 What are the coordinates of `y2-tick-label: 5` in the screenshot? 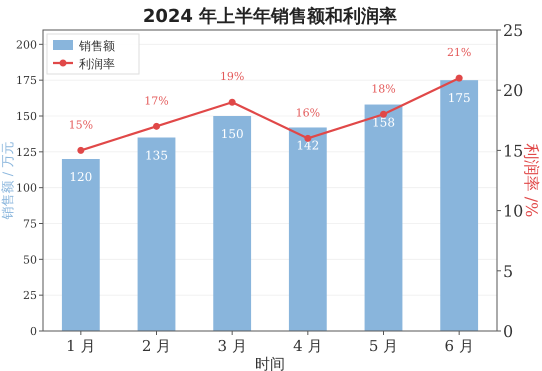 It's located at (508, 271).